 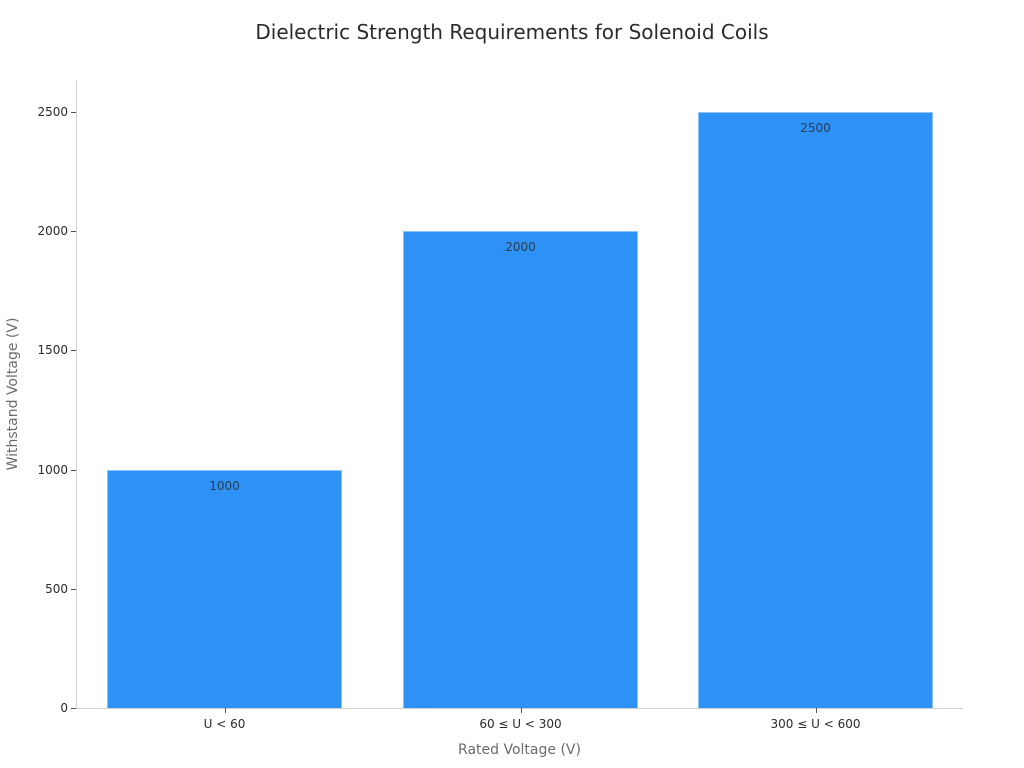 I want to click on y-axis-label: Withstand Voltage (V), so click(x=13, y=394).